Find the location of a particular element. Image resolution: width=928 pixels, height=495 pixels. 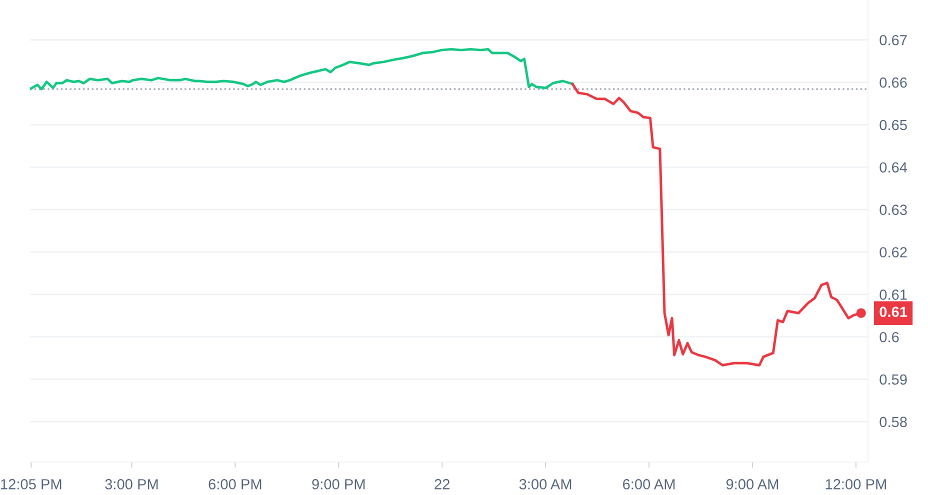

x-tick-label: 3:00 AM is located at coordinates (545, 484).